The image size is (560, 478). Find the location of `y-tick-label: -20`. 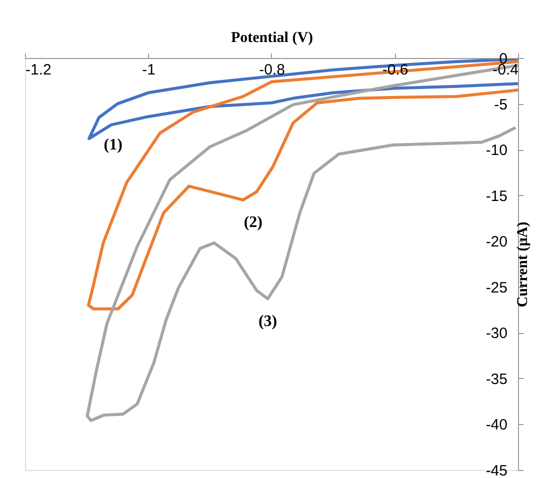

y-tick-label: -20 is located at coordinates (497, 242).